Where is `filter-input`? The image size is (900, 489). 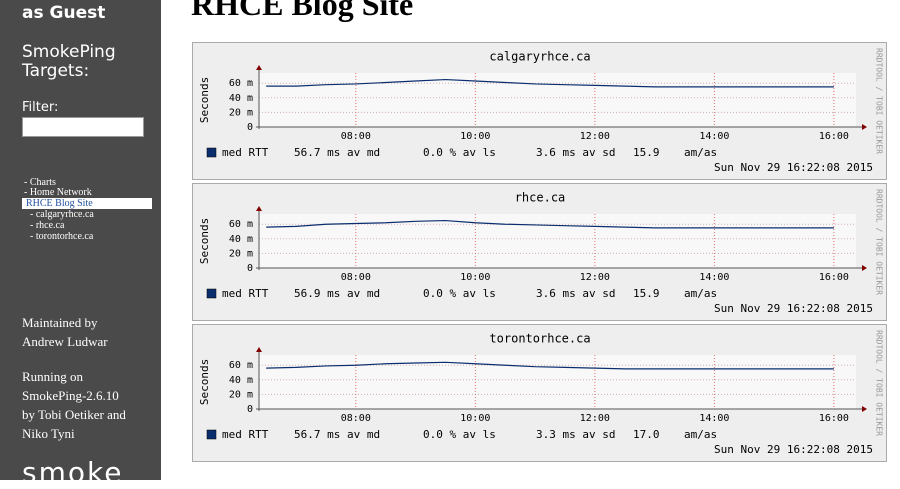
filter-input is located at coordinates (83, 127).